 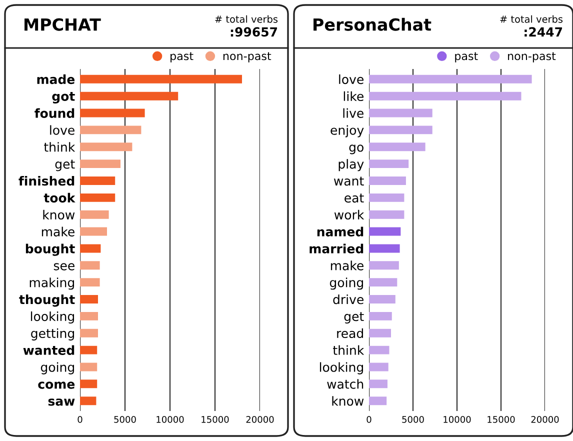 What do you see at coordinates (351, 165) in the screenshot?
I see `y-tick-label: play` at bounding box center [351, 165].